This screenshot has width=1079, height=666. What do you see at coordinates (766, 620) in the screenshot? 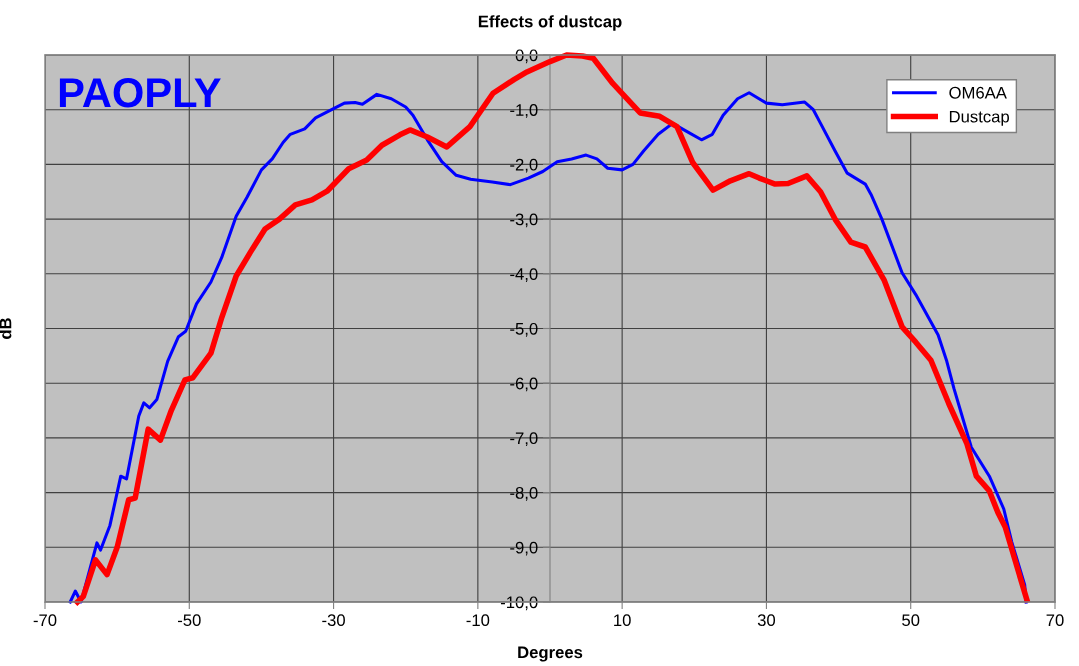
I see `x-tick-label: 30` at bounding box center [766, 620].